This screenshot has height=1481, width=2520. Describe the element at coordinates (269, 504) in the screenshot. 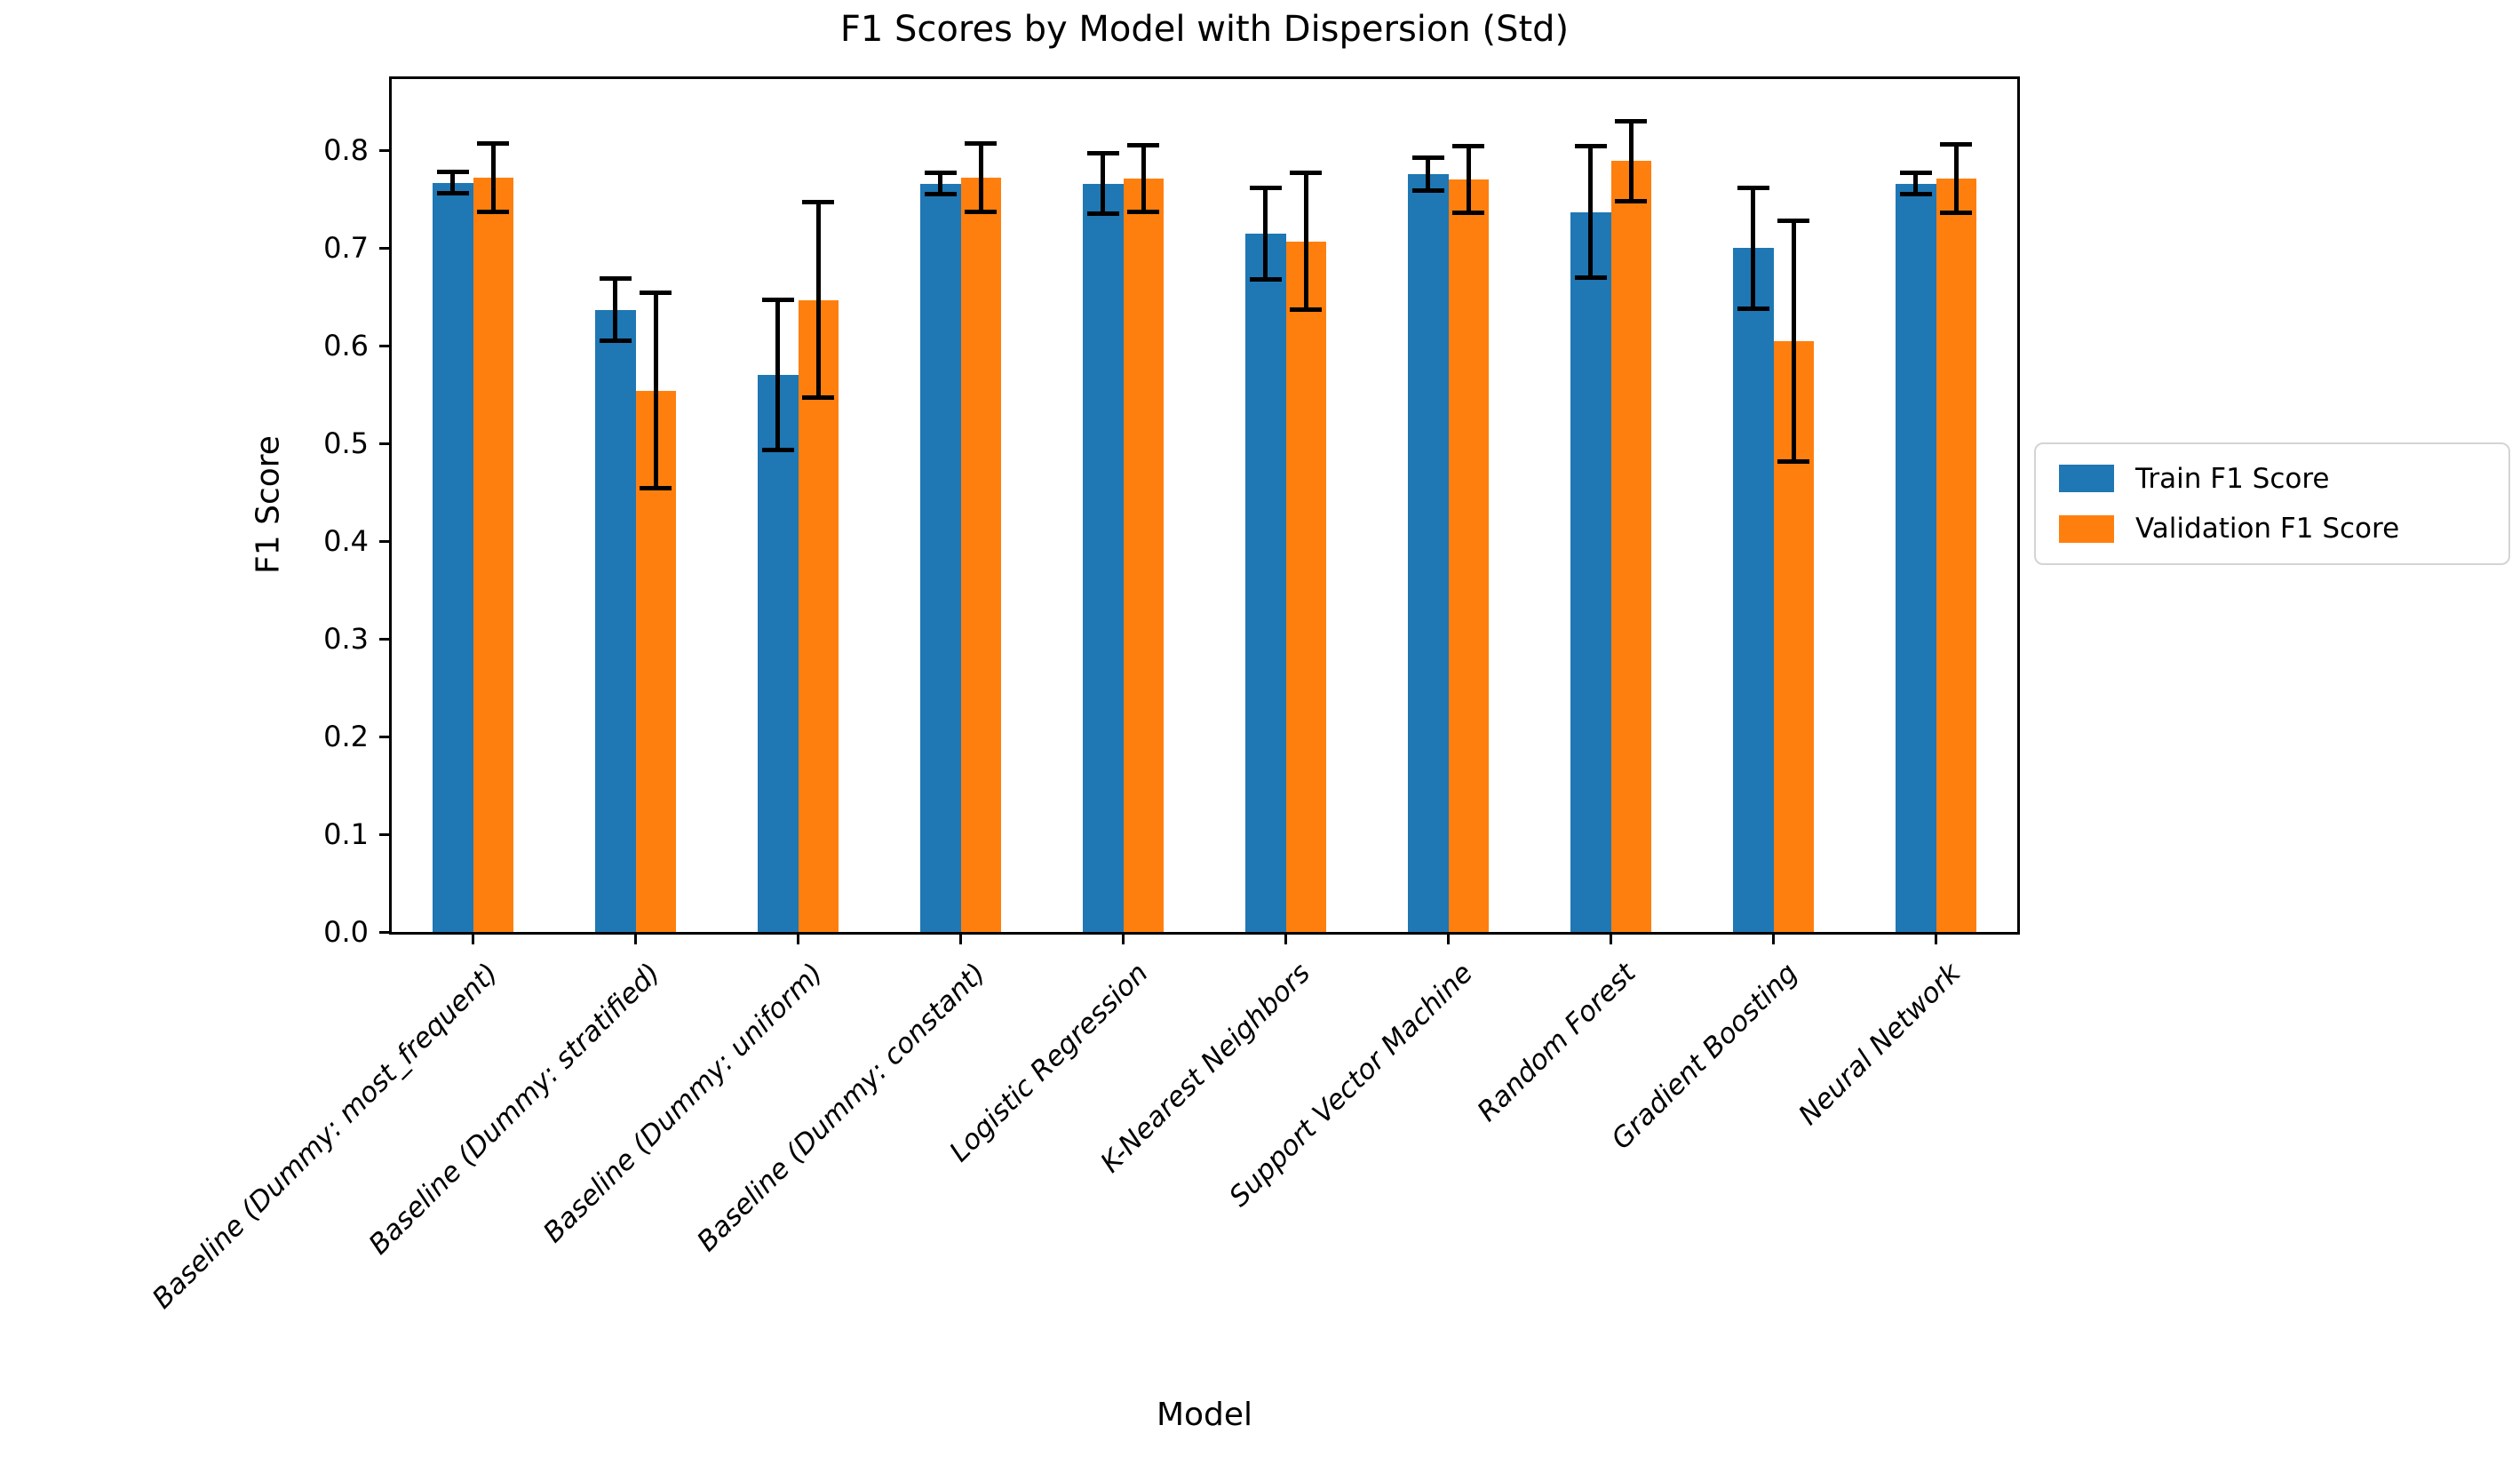

I see `y-axis-label: F1 Score` at that location.